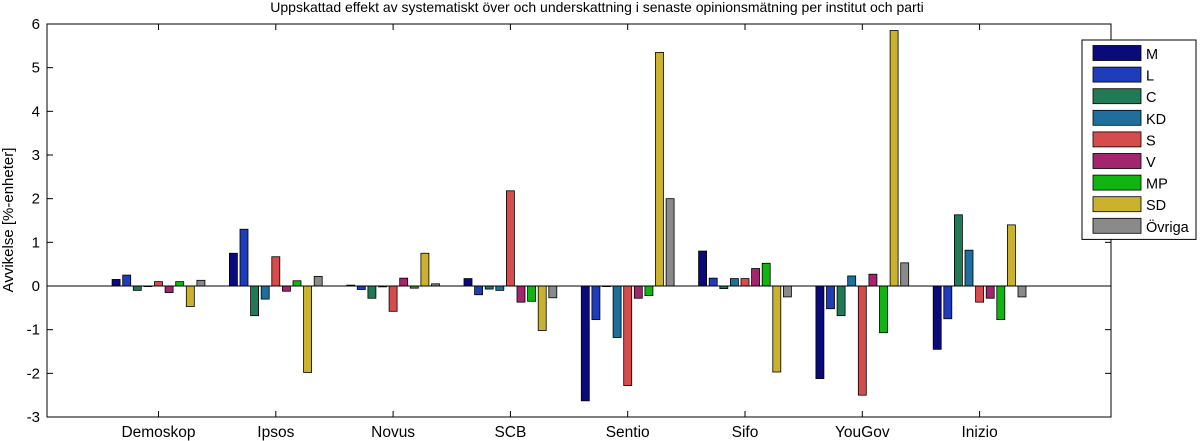 Image resolution: width=1200 pixels, height=441 pixels. What do you see at coordinates (33, 417) in the screenshot?
I see `y-tick-label: -3` at bounding box center [33, 417].